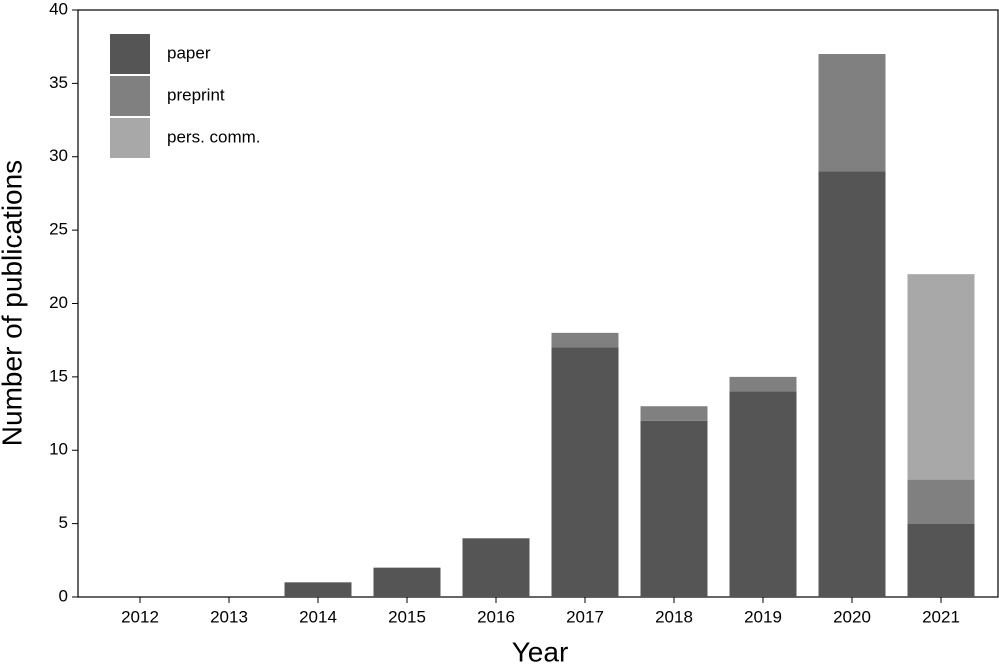  Describe the element at coordinates (852, 616) in the screenshot. I see `x-tick-label: 2020` at that location.